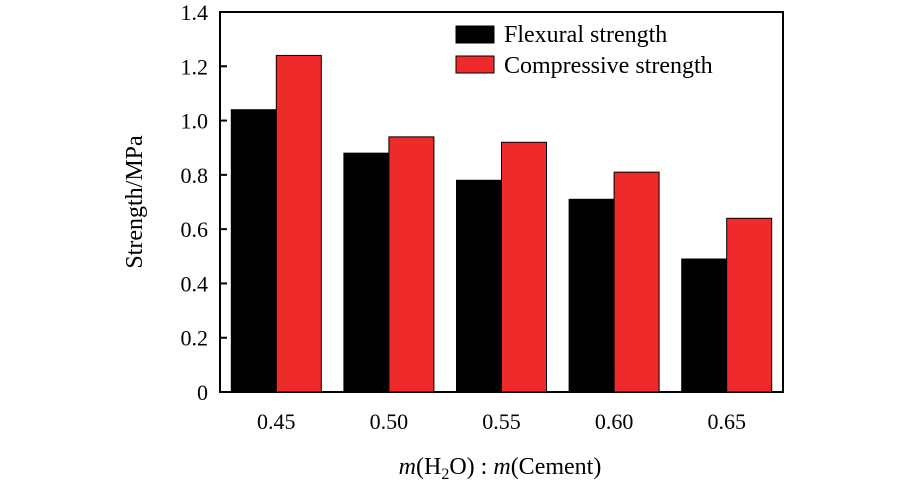 This screenshot has width=900, height=497. Describe the element at coordinates (195, 229) in the screenshot. I see `y-tick-label: 0.6` at that location.